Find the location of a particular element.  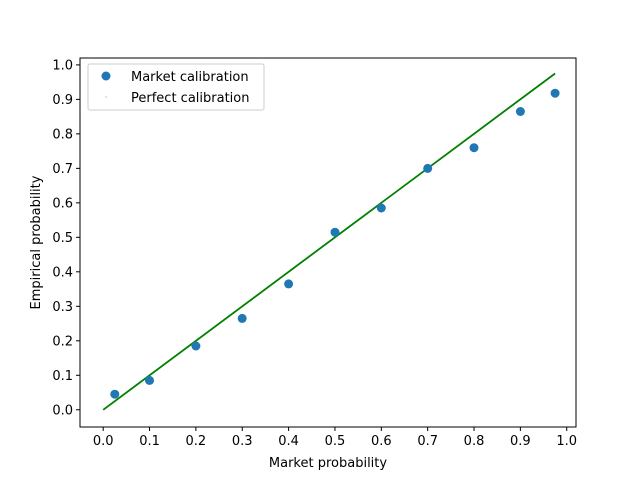

x-tick-label: 0.2 is located at coordinates (196, 441).